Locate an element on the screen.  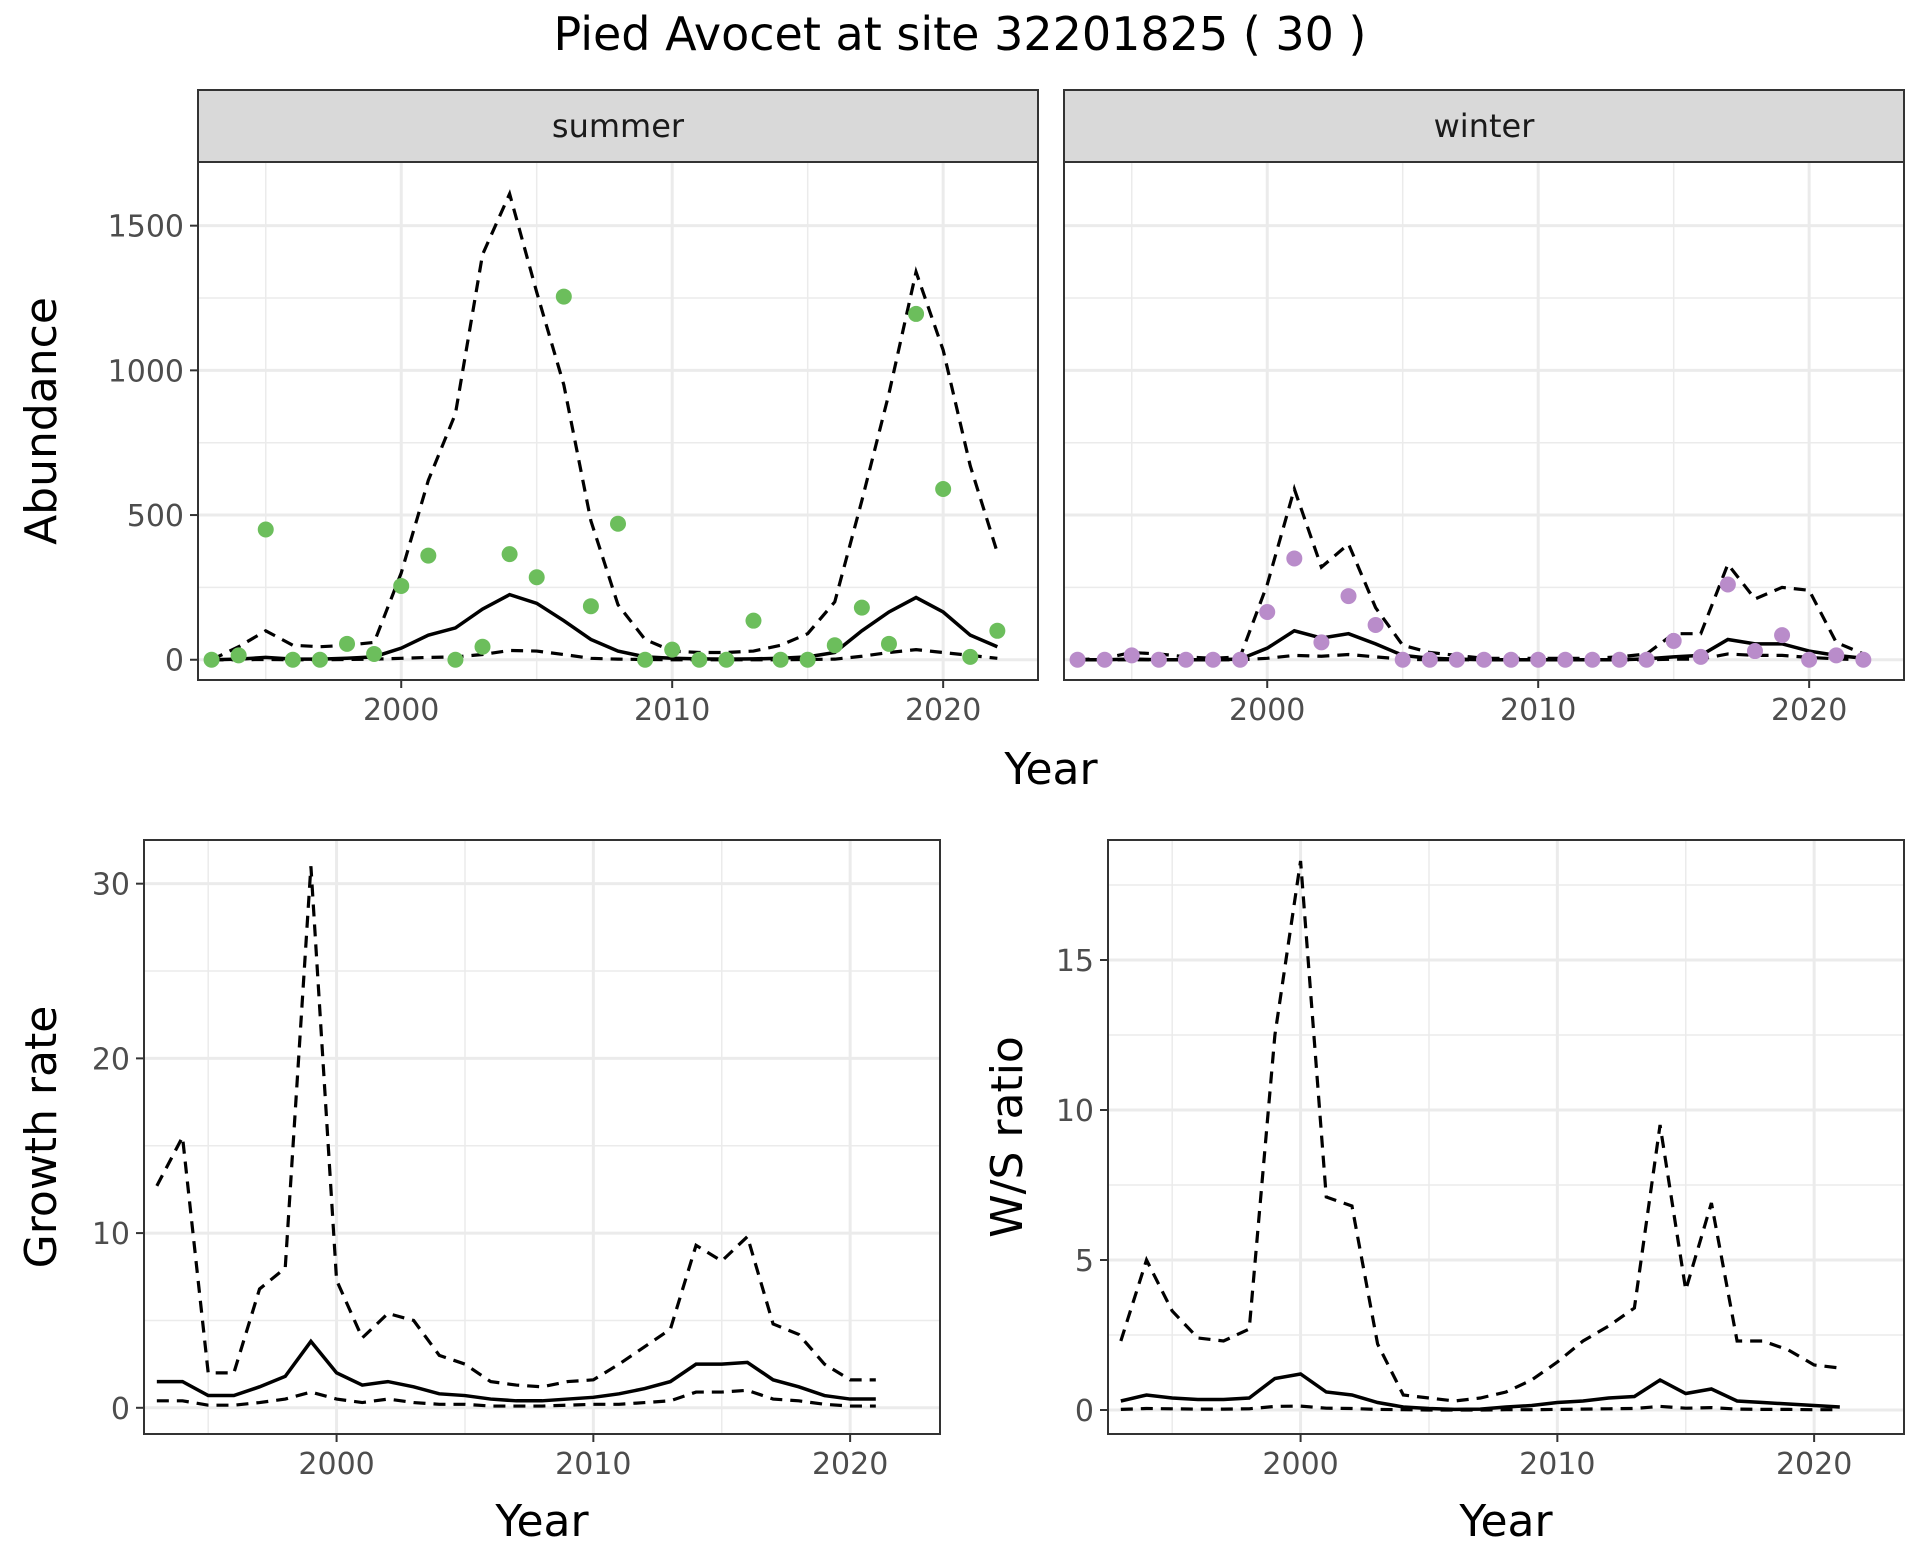
y-axis-title: W/S ratio is located at coordinates (1007, 1137).